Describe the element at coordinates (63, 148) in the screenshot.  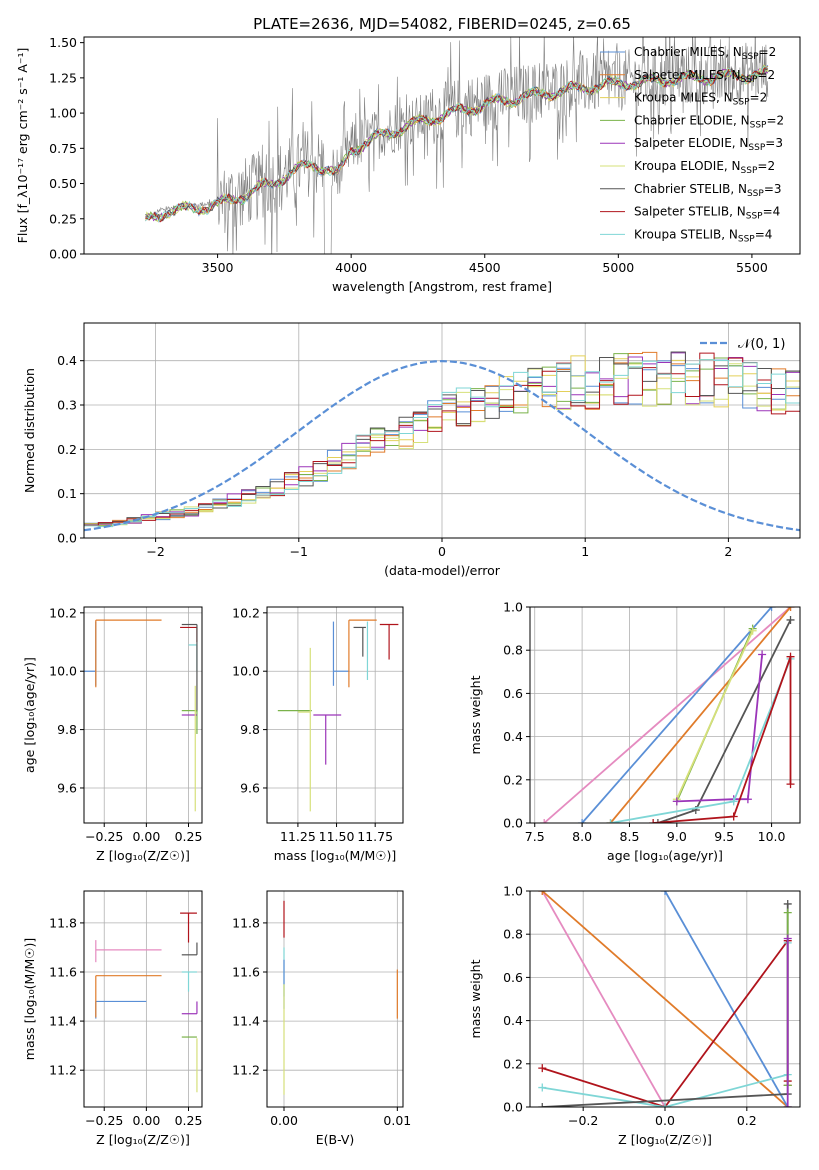
I see `y-tick-label: 0.75` at that location.